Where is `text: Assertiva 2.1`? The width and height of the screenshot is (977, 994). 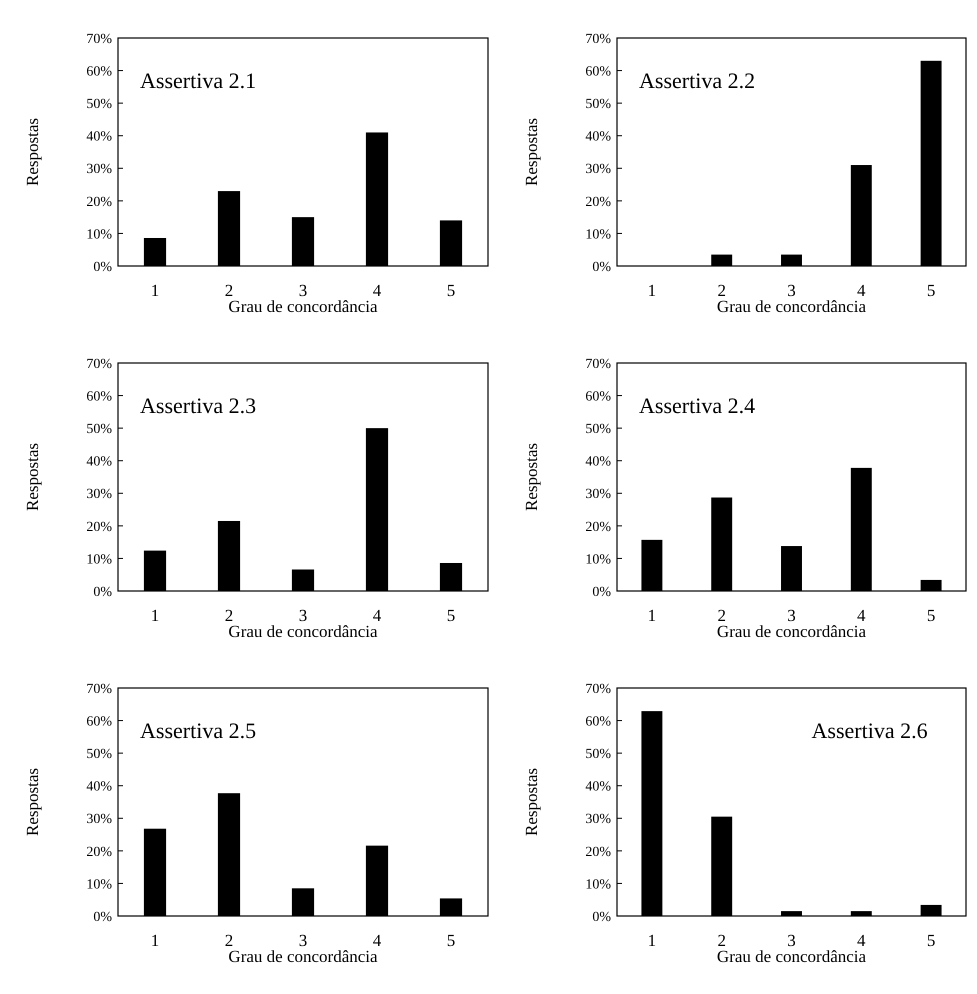 text: Assertiva 2.1 is located at coordinates (198, 80).